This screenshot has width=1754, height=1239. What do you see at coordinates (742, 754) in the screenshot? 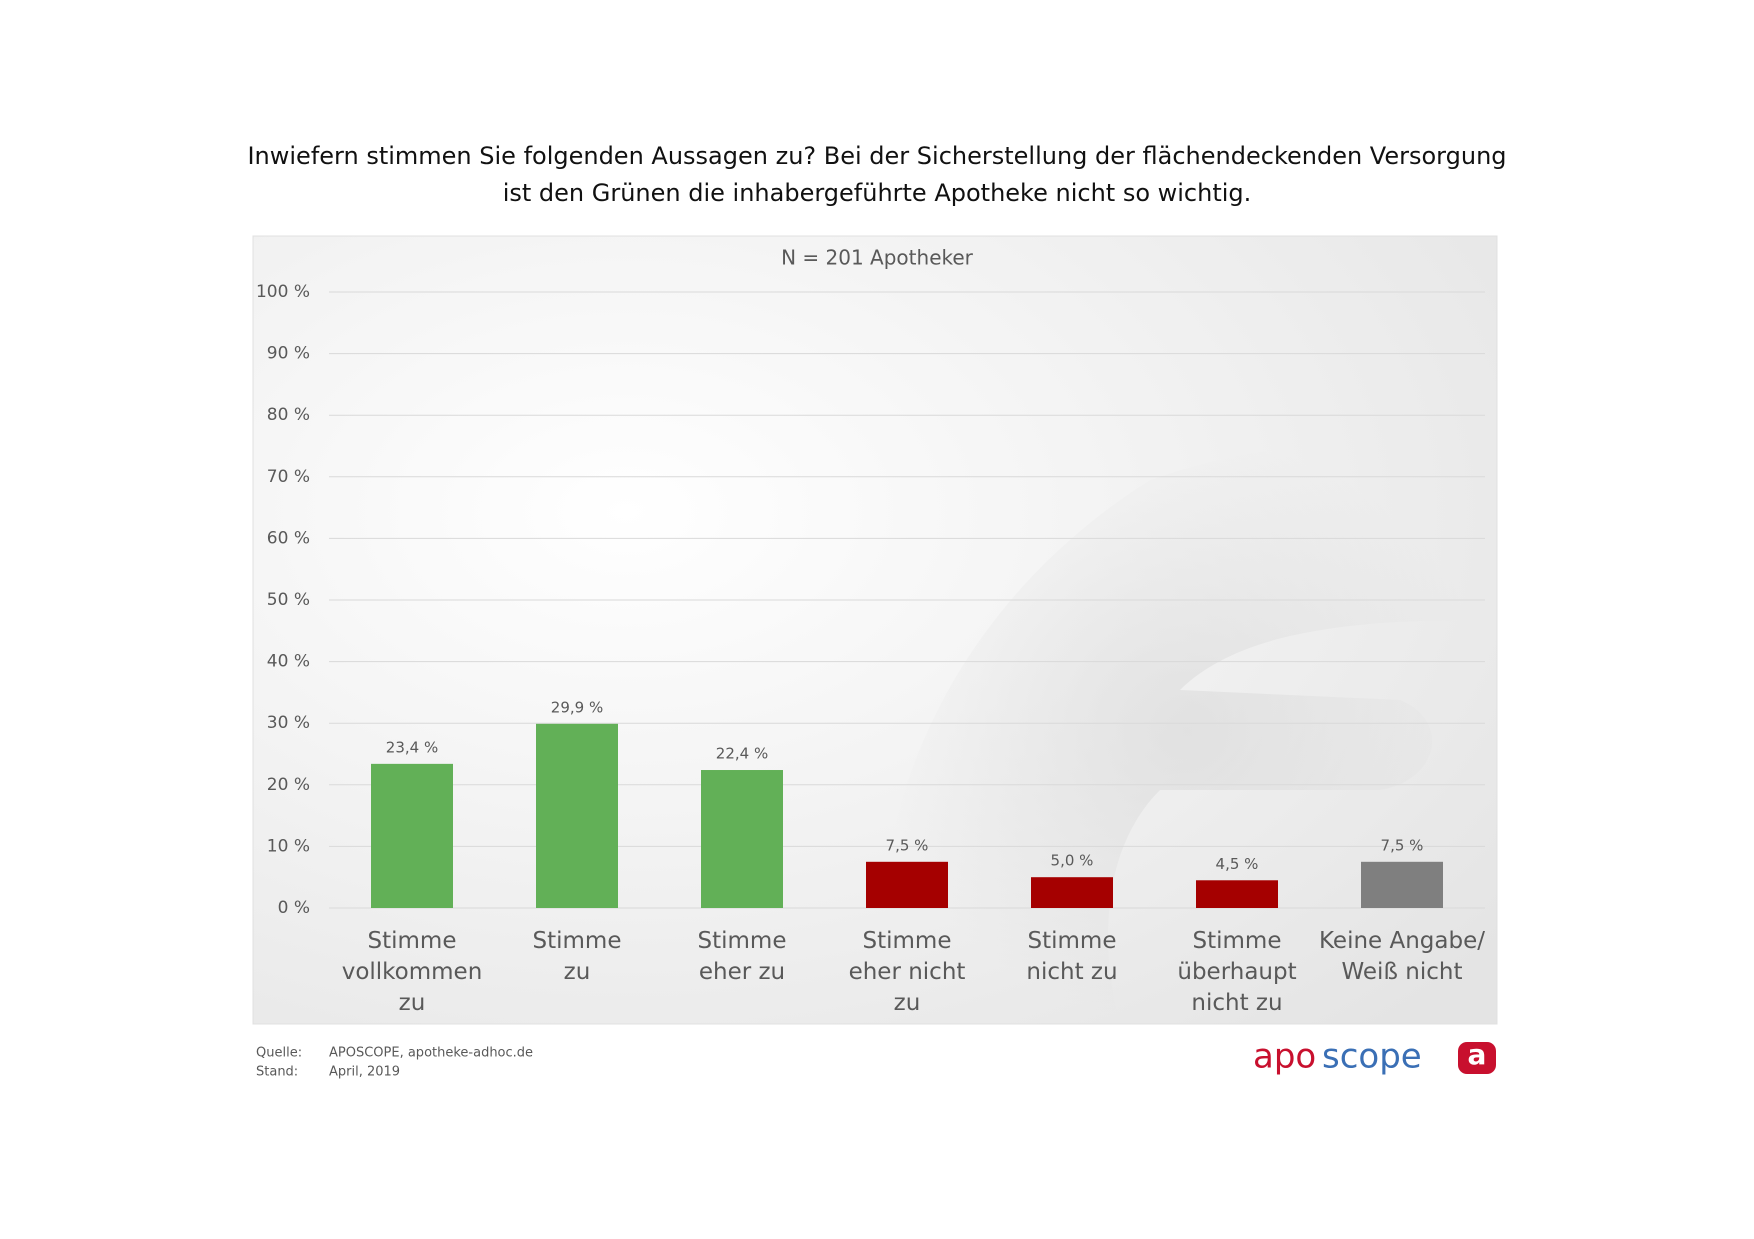
I see `value-label: 22,4 %` at bounding box center [742, 754].